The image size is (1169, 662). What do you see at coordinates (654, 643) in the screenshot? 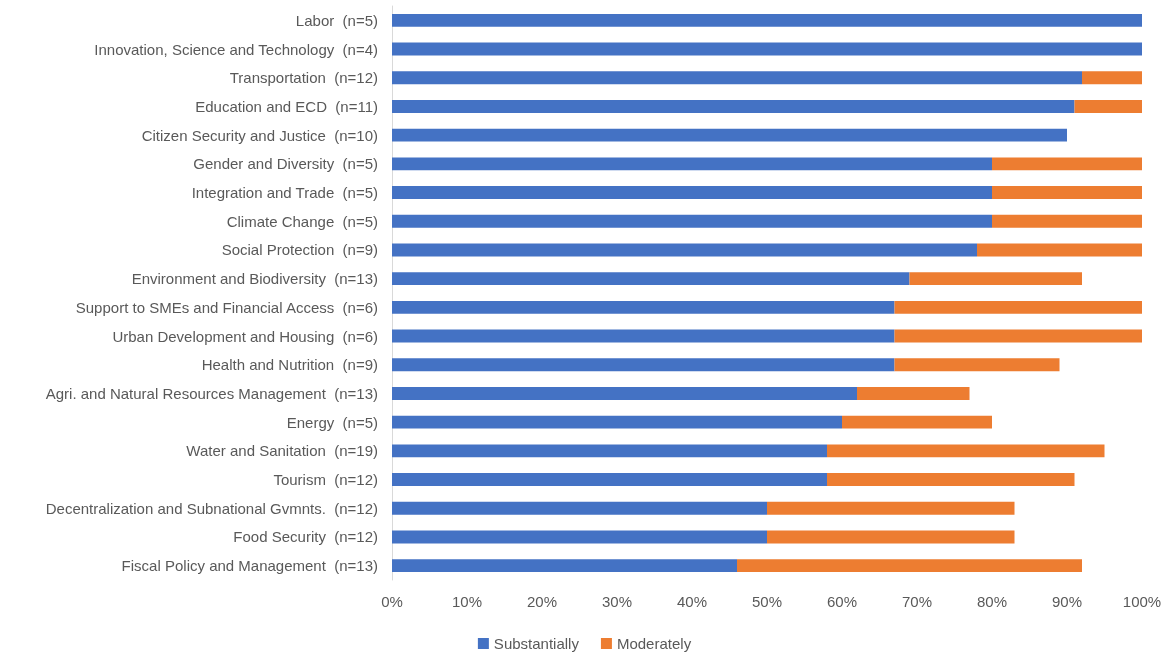
I see `legend-label: Moderately` at bounding box center [654, 643].